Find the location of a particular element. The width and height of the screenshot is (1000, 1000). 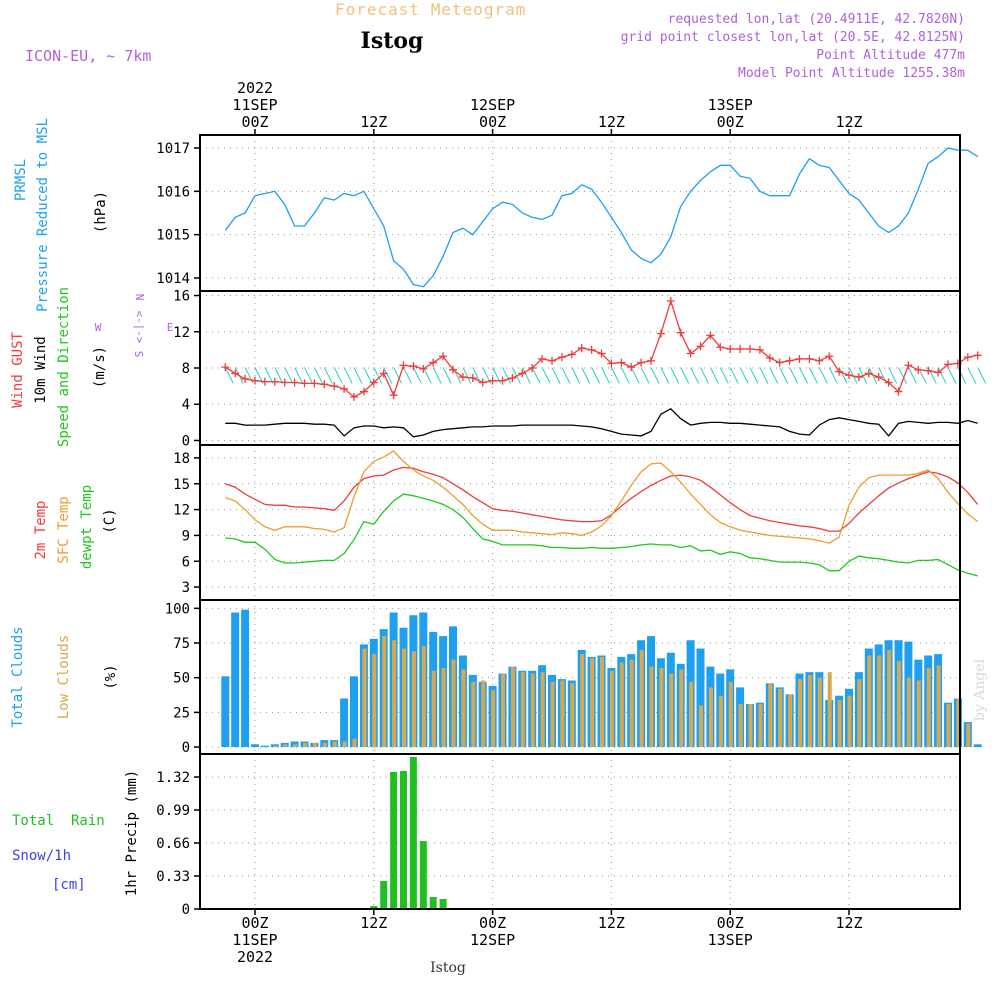

model-altitude: Model Point Altitude 1255.38m is located at coordinates (851, 73).